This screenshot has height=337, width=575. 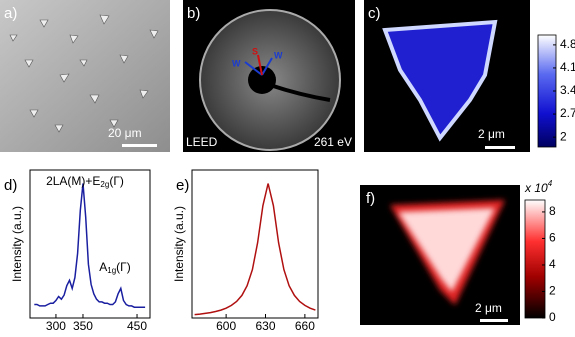 What do you see at coordinates (552, 211) in the screenshot?
I see `colorbar-tick-label: 8` at bounding box center [552, 211].